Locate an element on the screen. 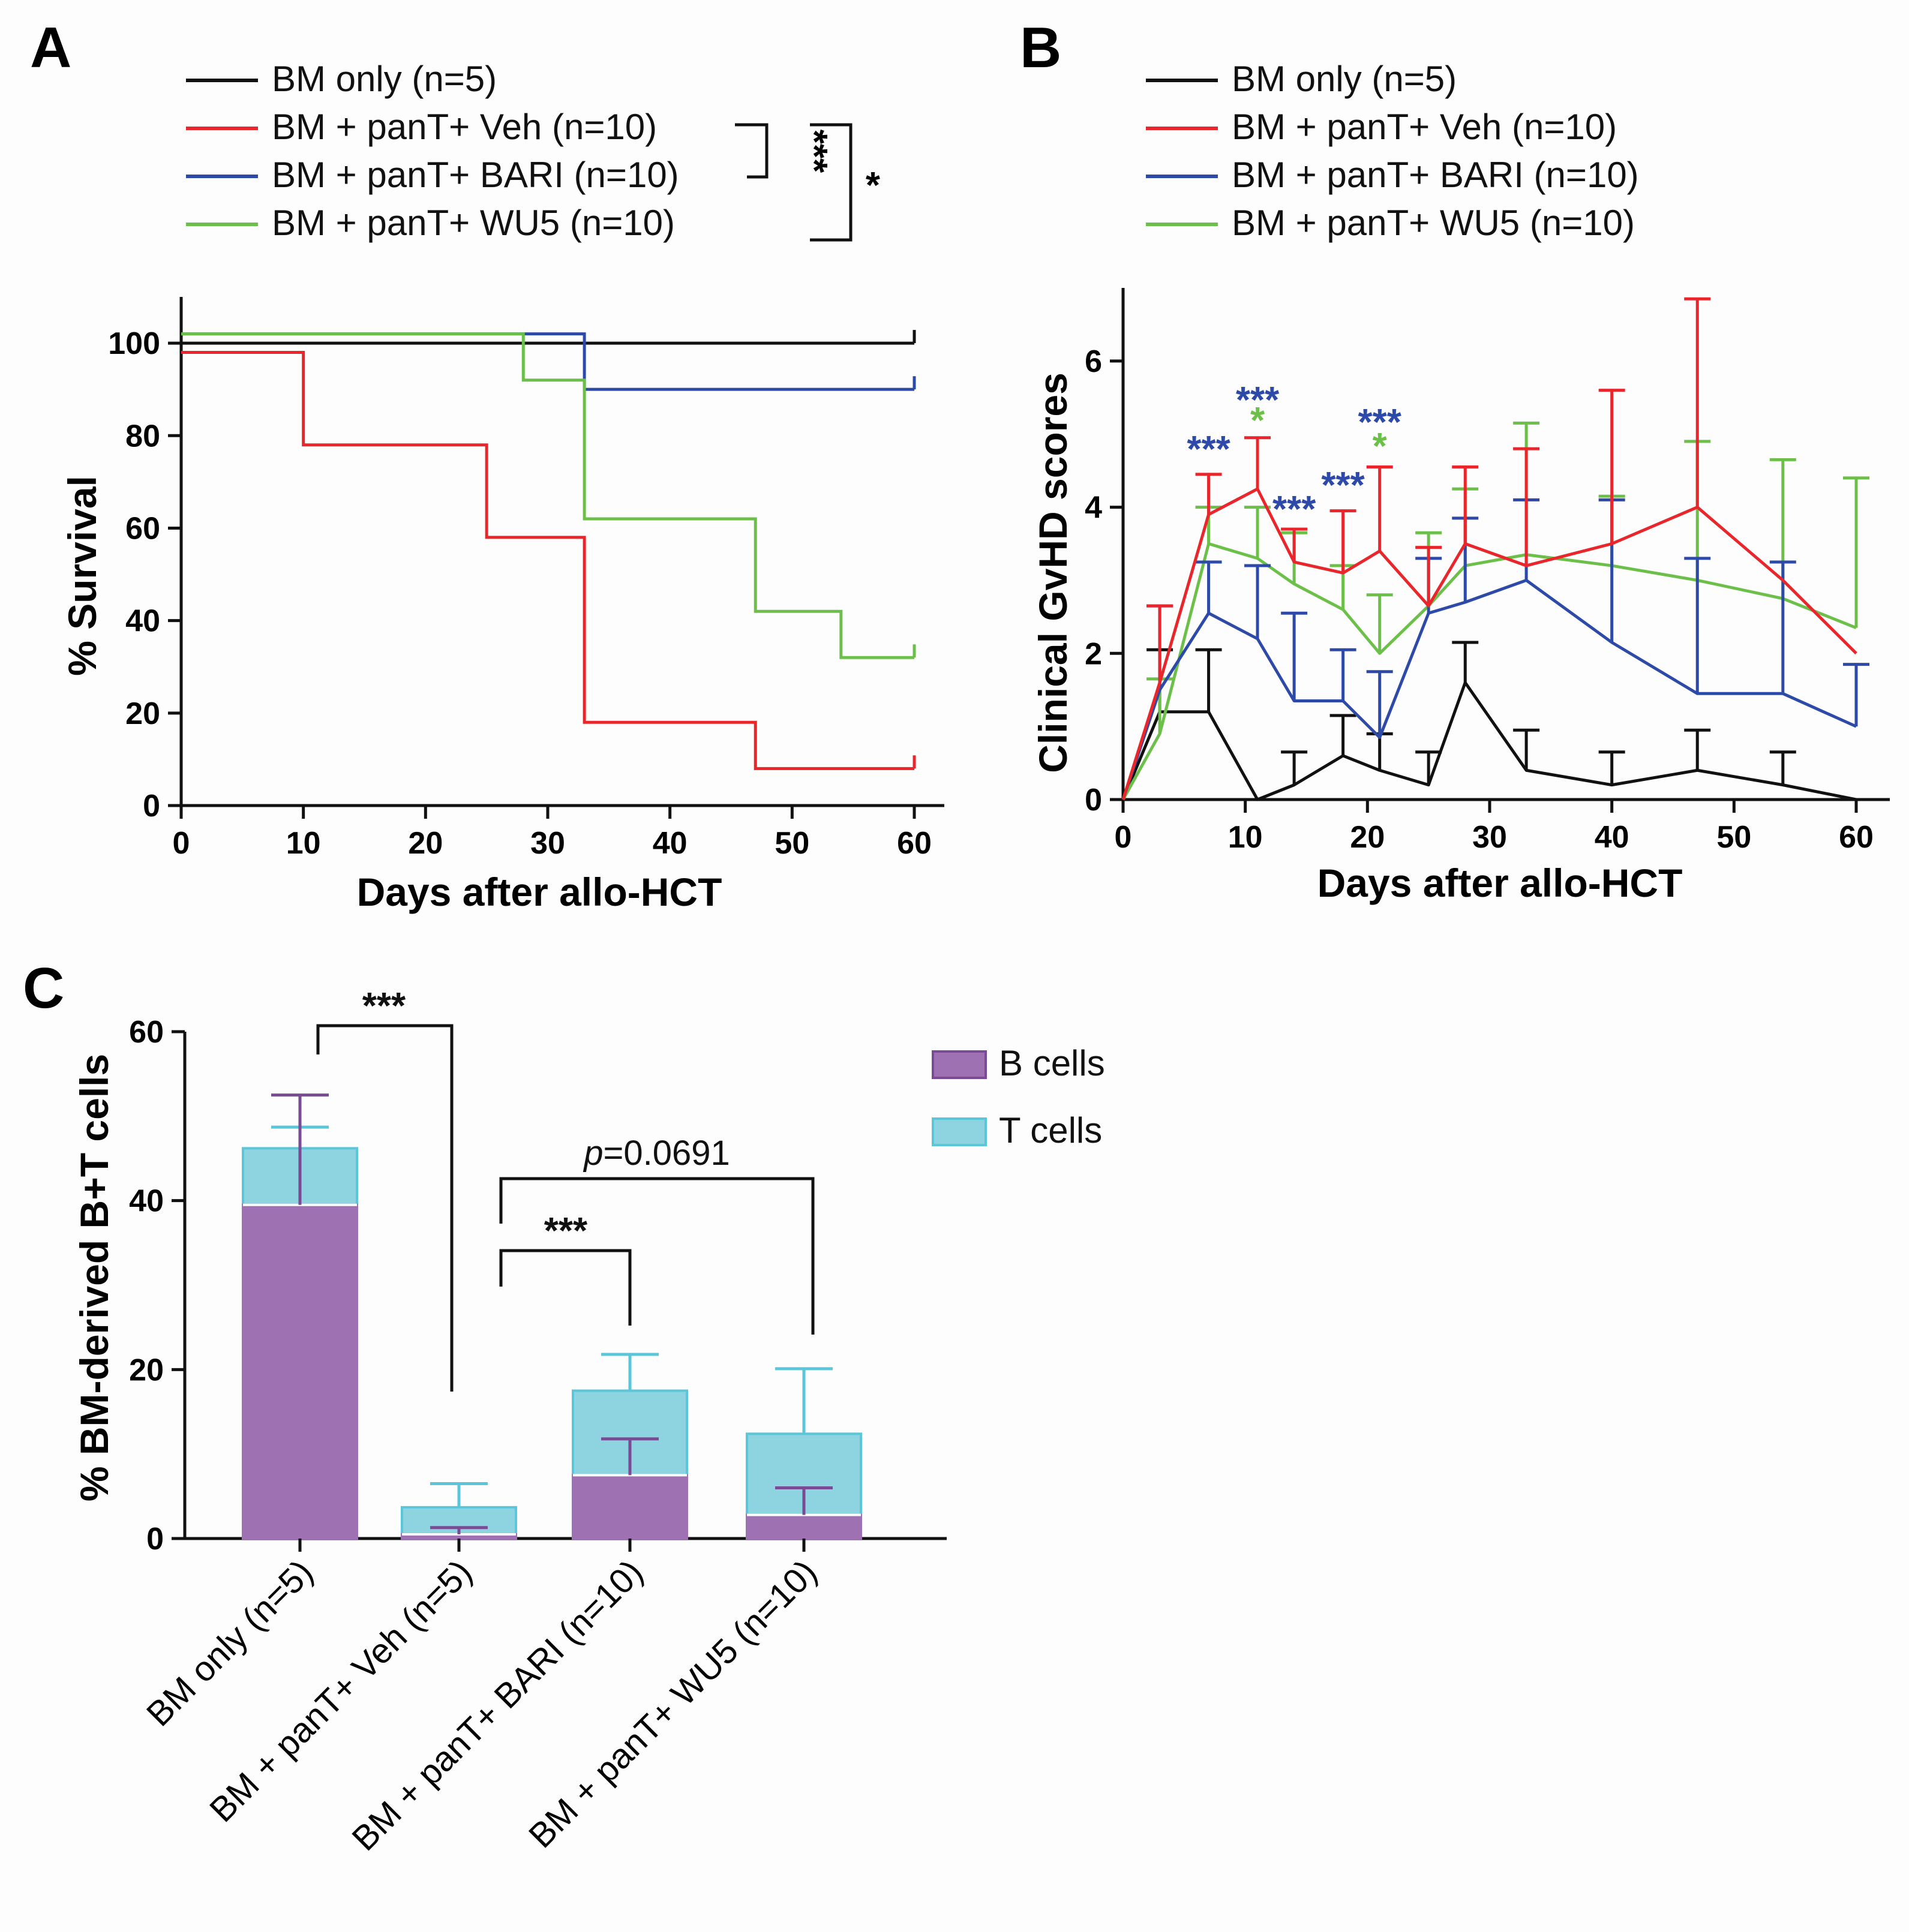 The height and width of the screenshot is (1932, 1909). p-value-italic: p is located at coordinates (593, 1153).